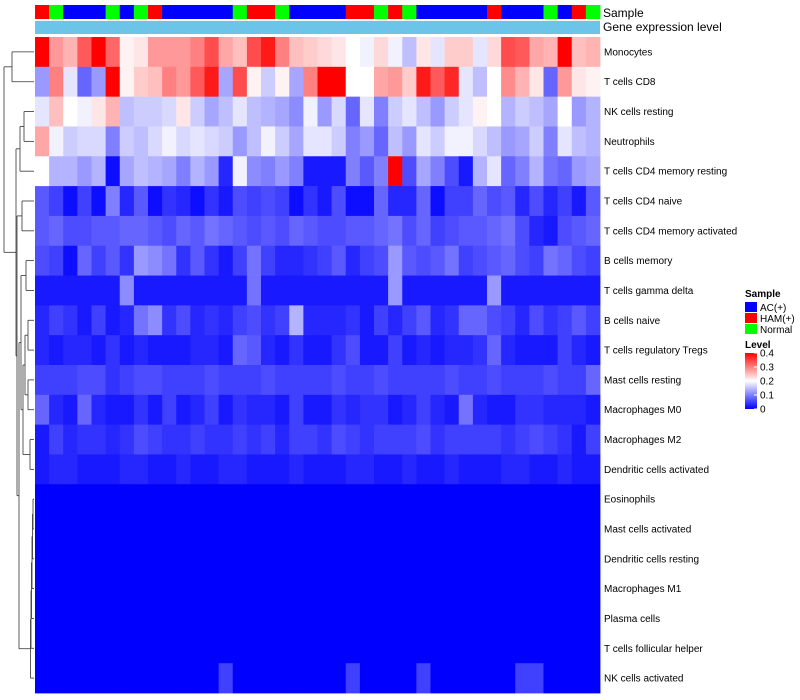  I want to click on sample-legend-title: Sample, so click(763, 294).